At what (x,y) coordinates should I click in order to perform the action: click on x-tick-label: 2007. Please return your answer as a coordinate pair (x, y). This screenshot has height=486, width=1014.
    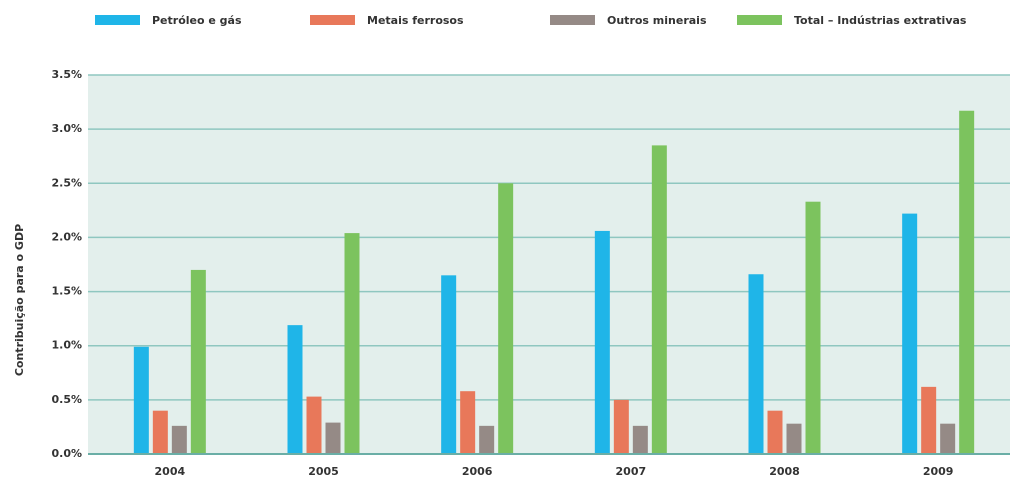
    Looking at the image, I should click on (631, 471).